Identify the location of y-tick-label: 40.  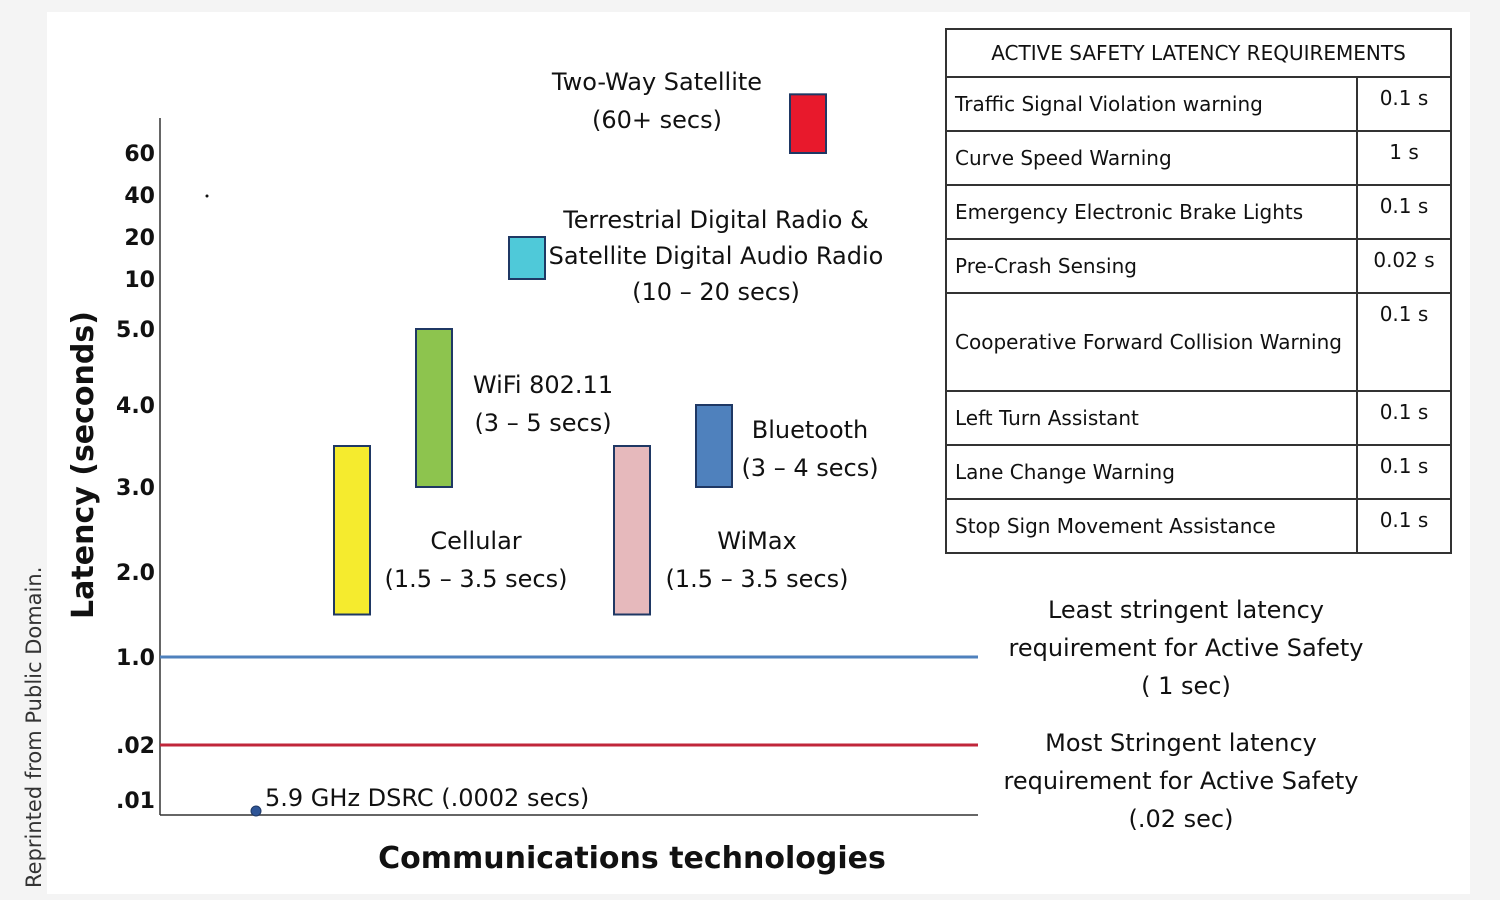
(139, 196).